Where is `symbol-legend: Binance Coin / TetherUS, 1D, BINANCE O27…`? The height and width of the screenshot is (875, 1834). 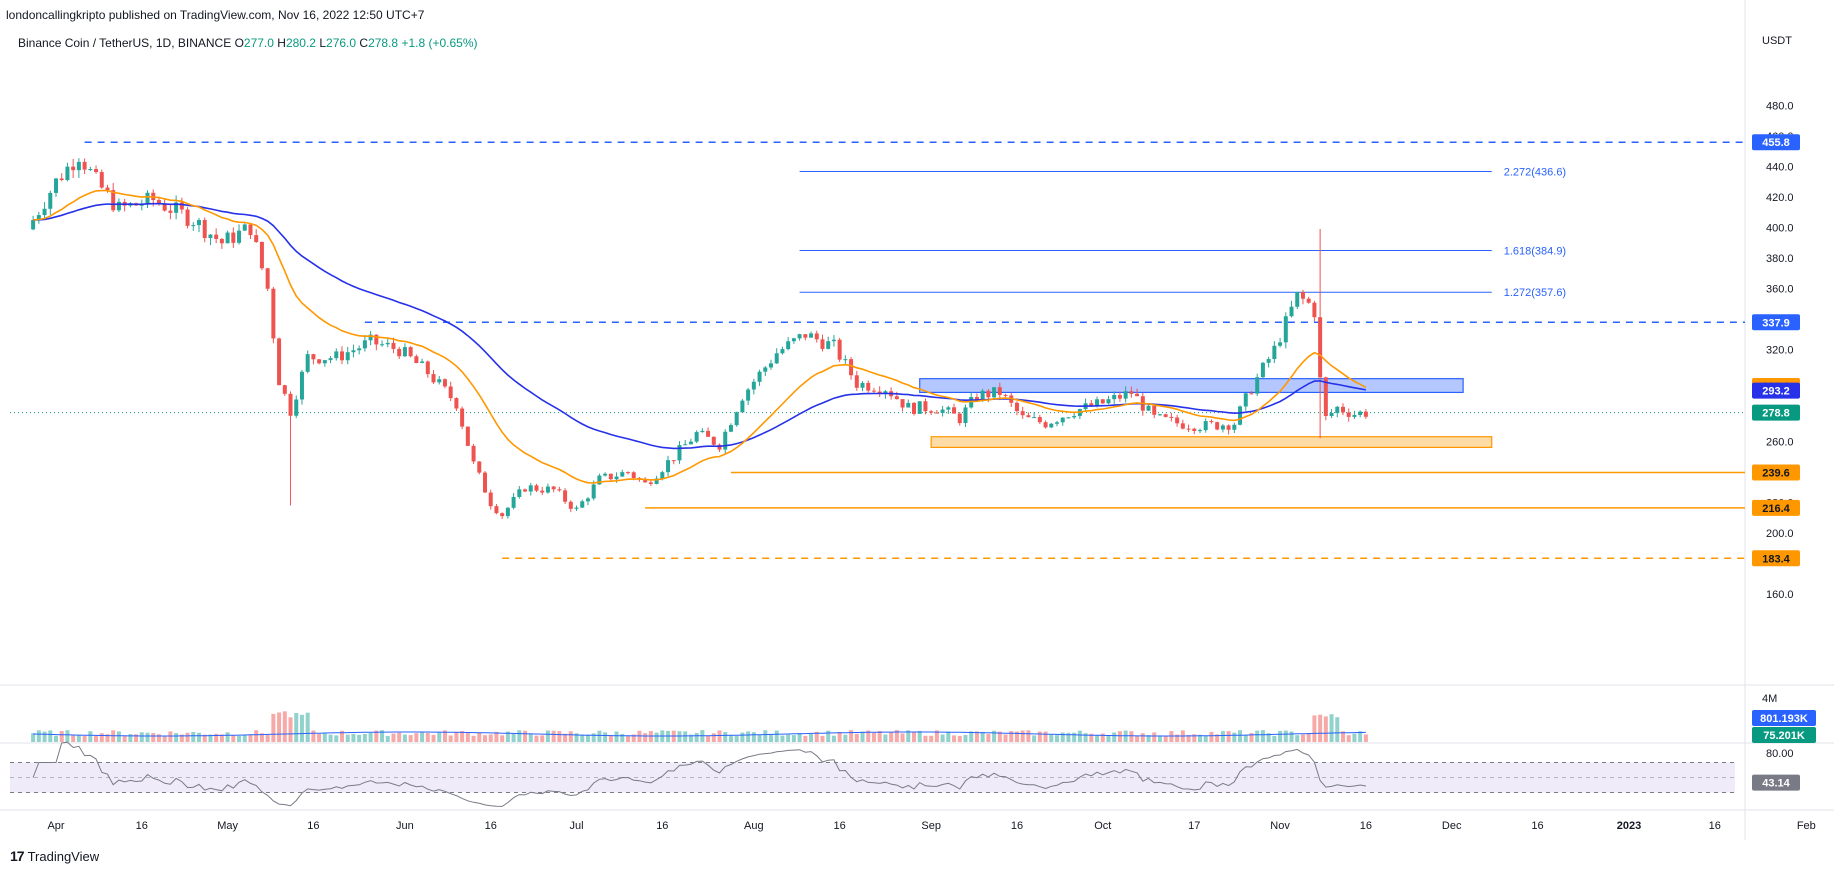 symbol-legend: Binance Coin / TetherUS, 1D, BINANCE O27… is located at coordinates (248, 43).